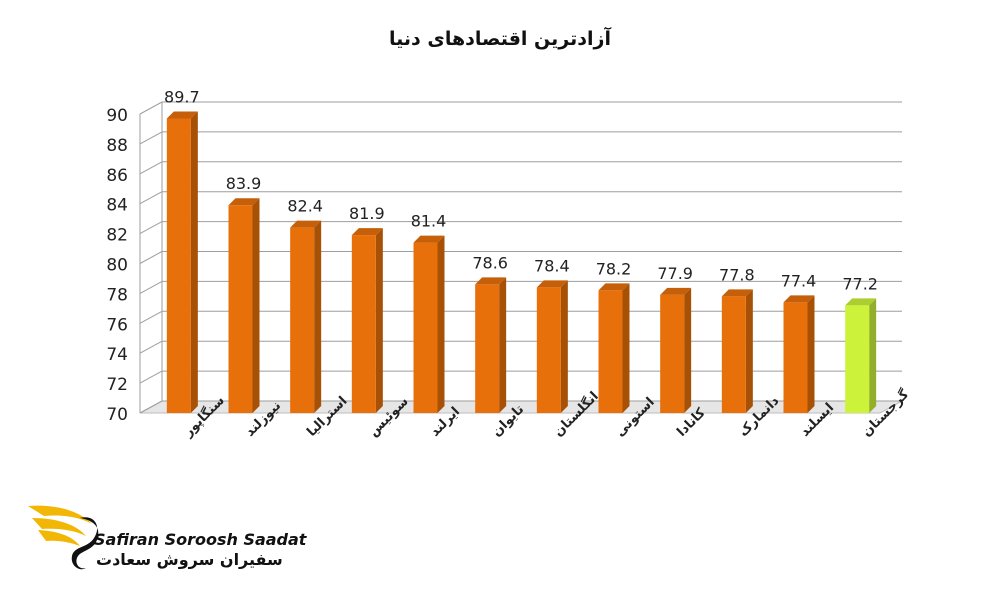 The width and height of the screenshot is (1000, 600). What do you see at coordinates (63, 537) in the screenshot?
I see `swan-logo-icon` at bounding box center [63, 537].